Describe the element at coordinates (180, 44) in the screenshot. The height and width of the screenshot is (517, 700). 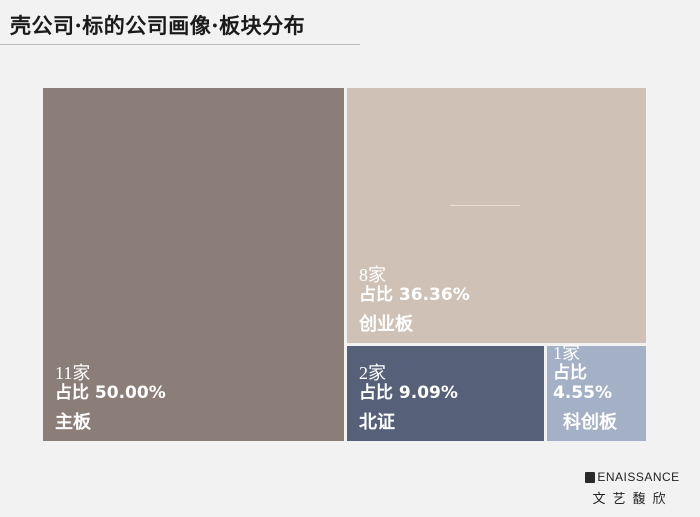
I see `title-divider` at that location.